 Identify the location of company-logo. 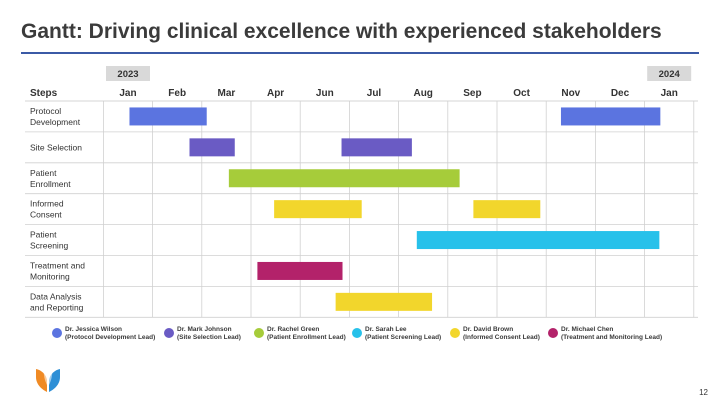
(48, 379).